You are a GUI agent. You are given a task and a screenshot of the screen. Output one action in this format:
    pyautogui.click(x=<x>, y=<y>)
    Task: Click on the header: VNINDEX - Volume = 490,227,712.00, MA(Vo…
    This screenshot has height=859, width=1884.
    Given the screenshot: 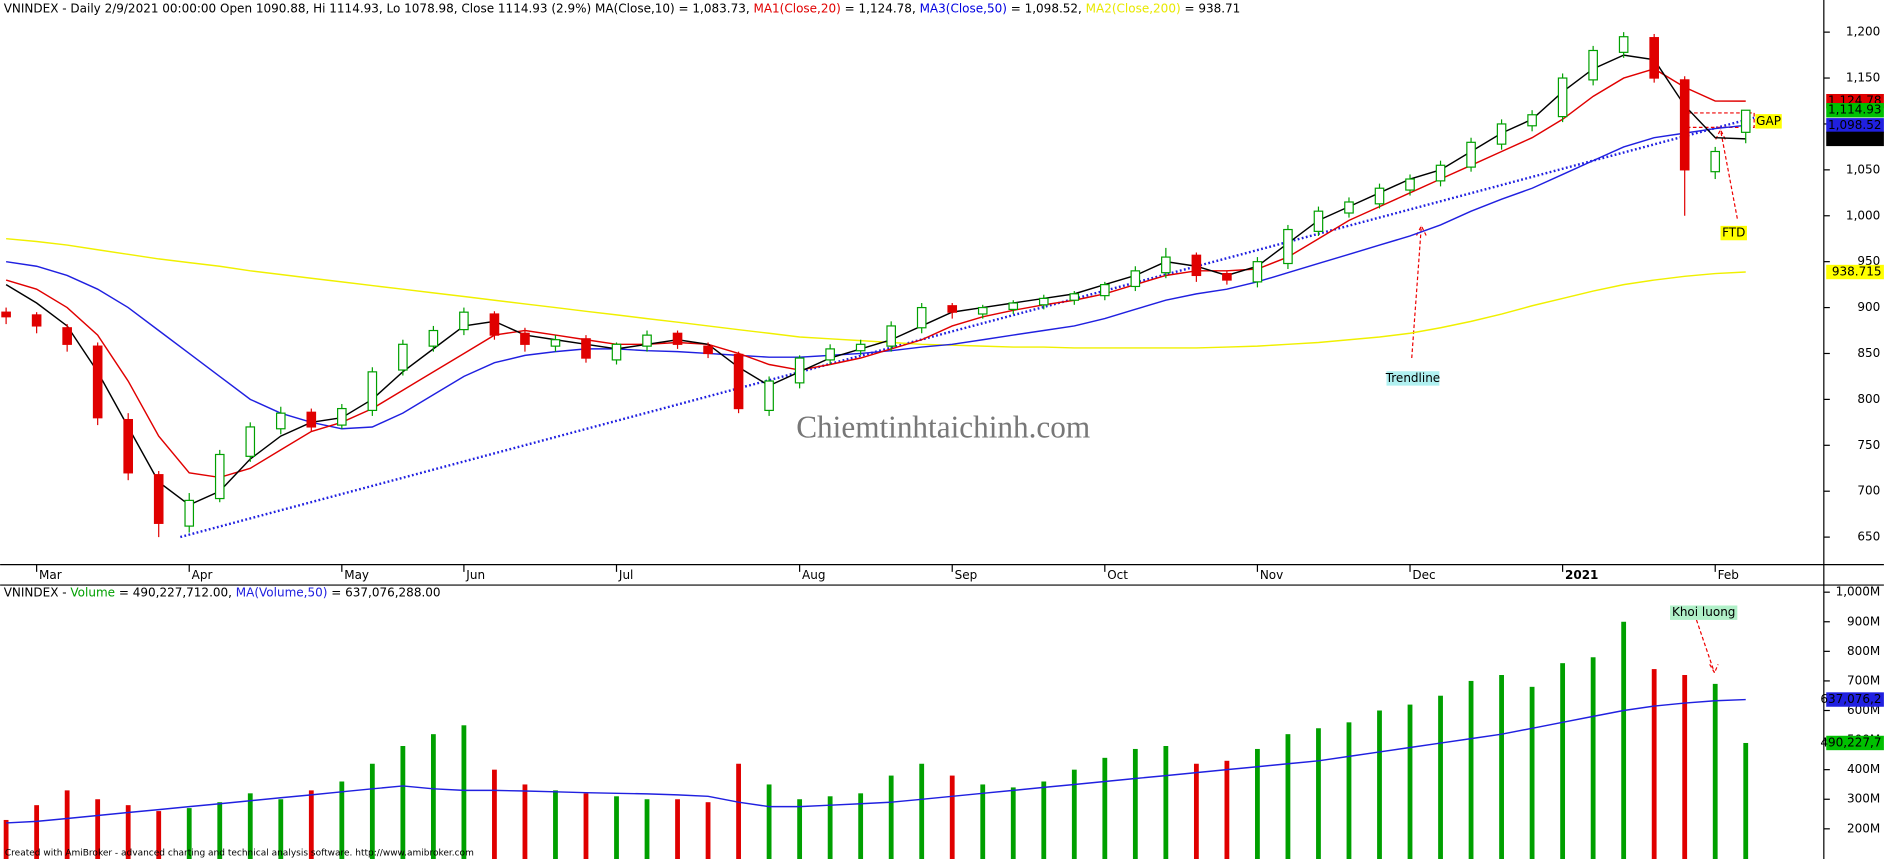 What is the action you would take?
    pyautogui.click(x=222, y=592)
    